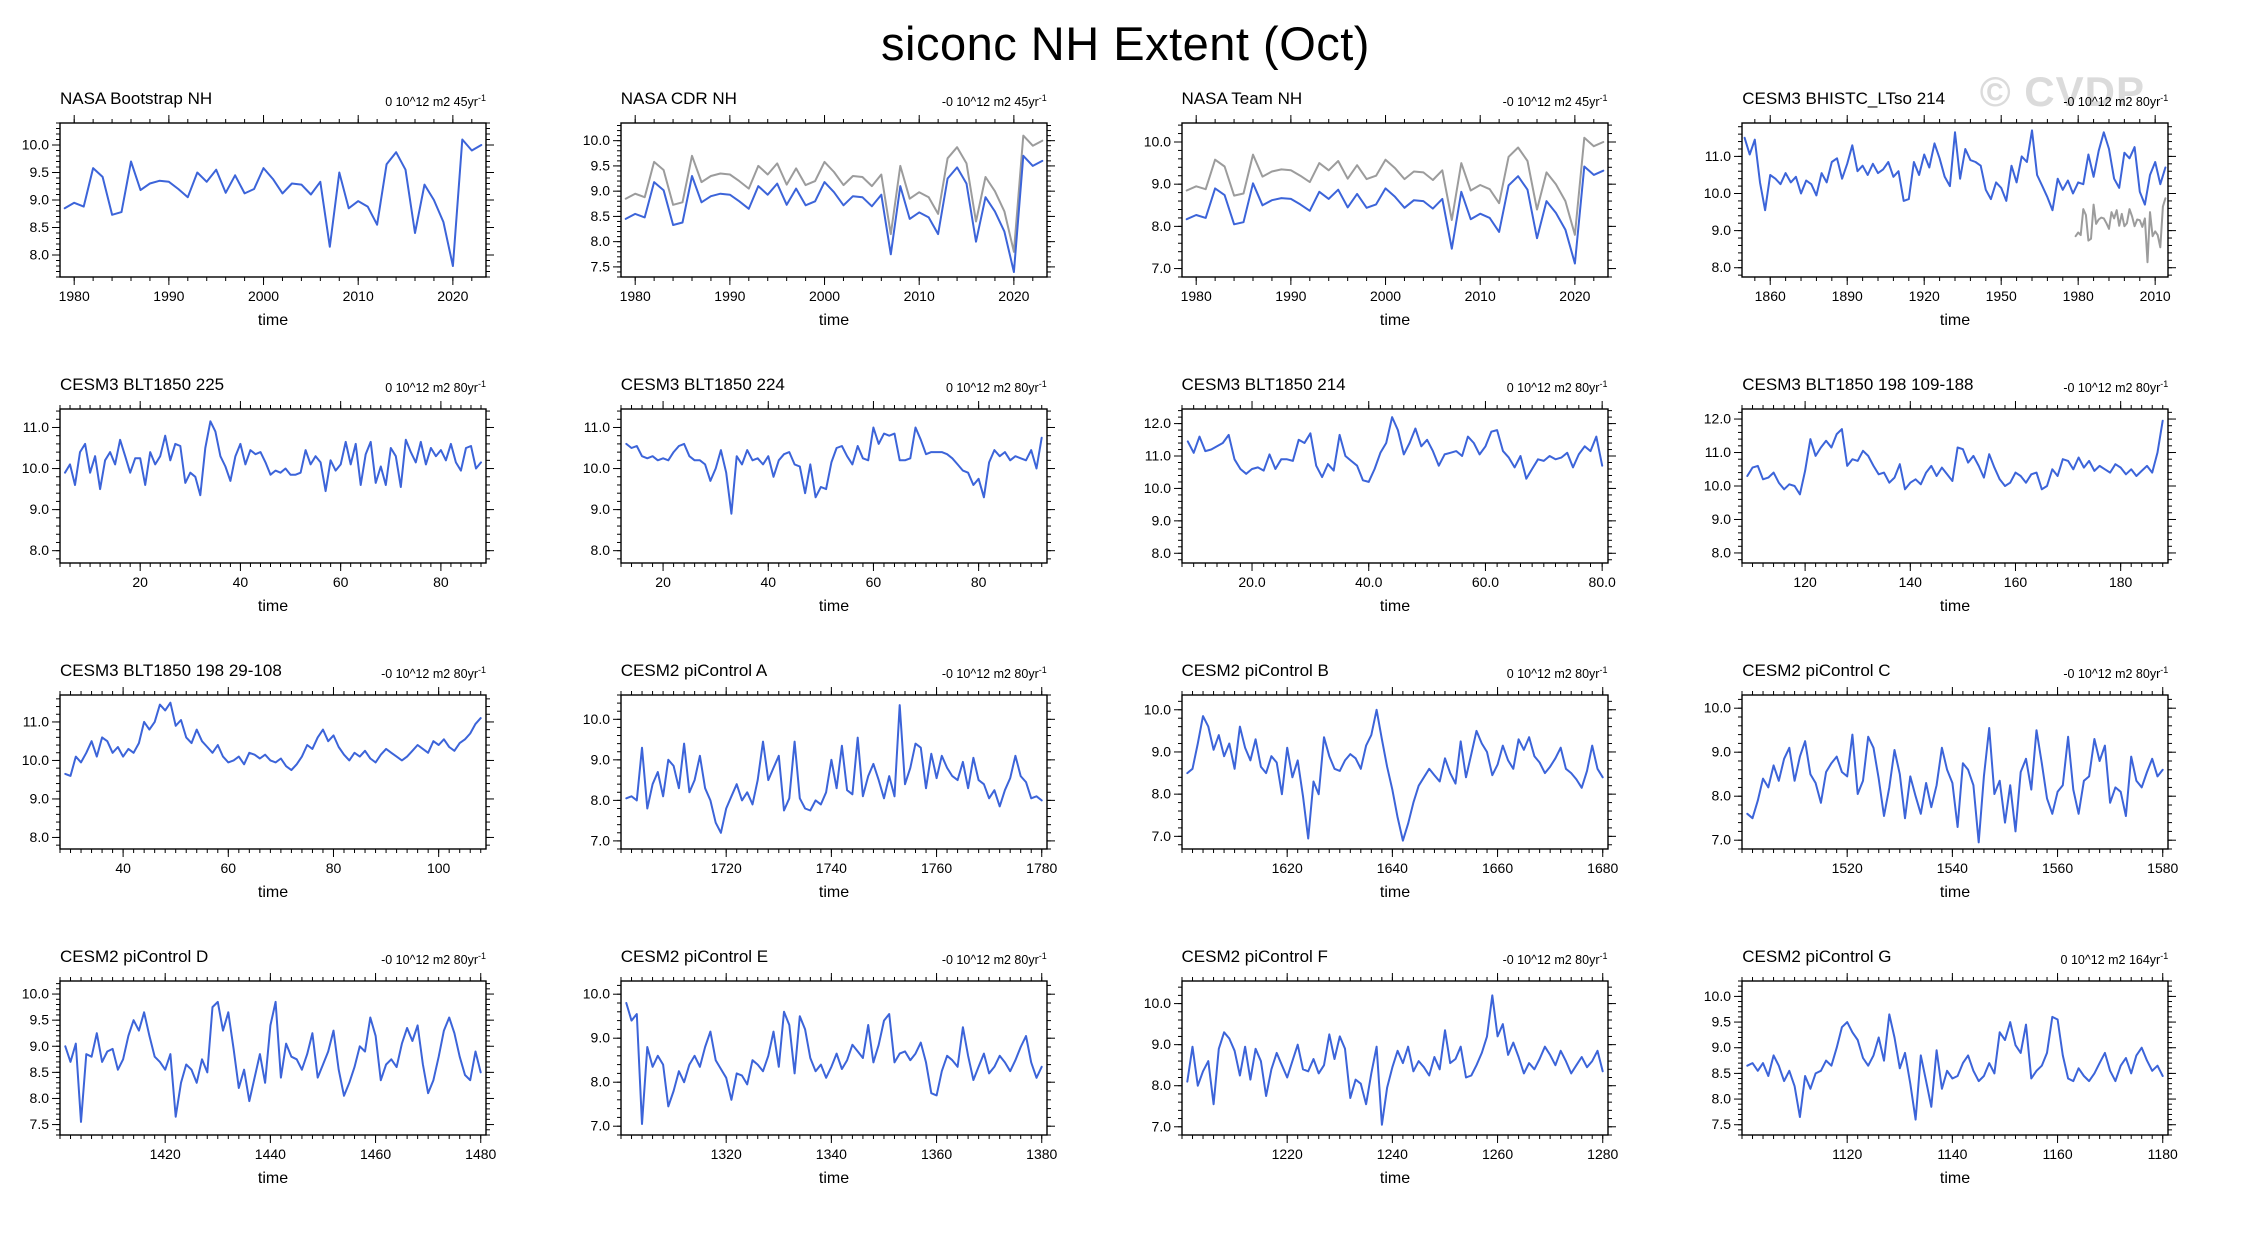 This screenshot has width=2251, height=1248. Describe the element at coordinates (273, 384) in the screenshot. I see `panel-header: CESM3 BLT1850 225 0 10^12 m2 80yr-1` at that location.